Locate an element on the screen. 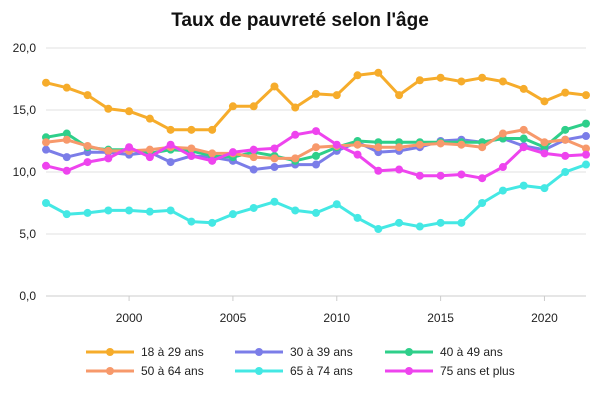  legend-item: 18 à 29 ans is located at coordinates (145, 352).